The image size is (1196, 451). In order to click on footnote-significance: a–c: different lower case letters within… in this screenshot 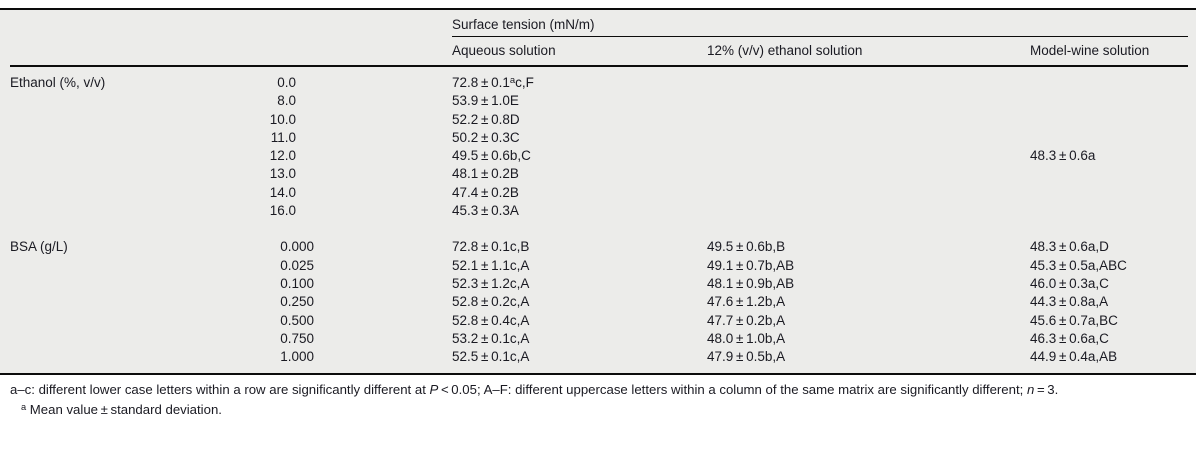, I will do `click(534, 390)`.